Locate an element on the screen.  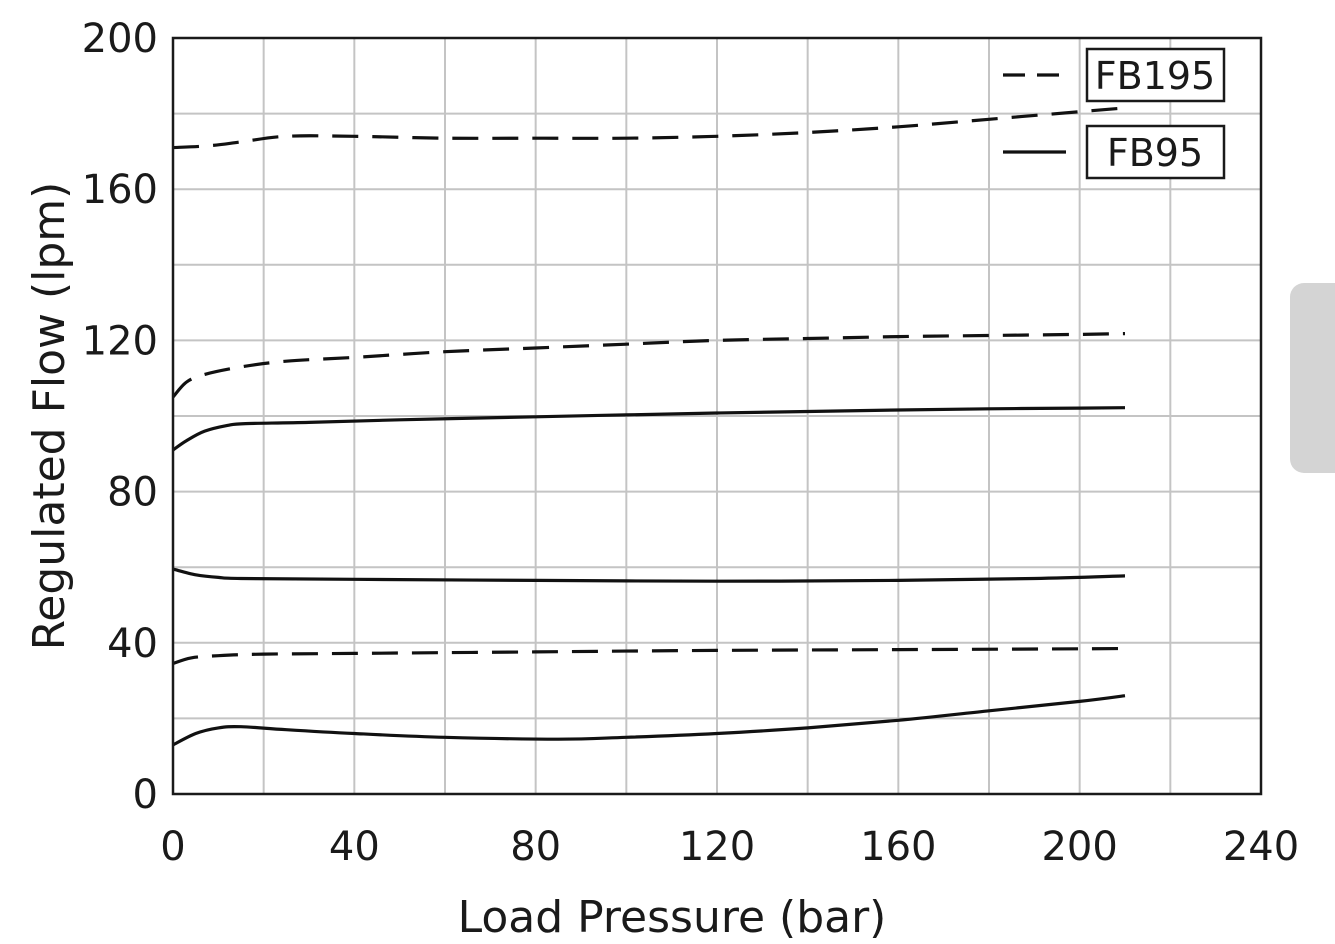
legend-box-fb95 is located at coordinates (1155, 152).